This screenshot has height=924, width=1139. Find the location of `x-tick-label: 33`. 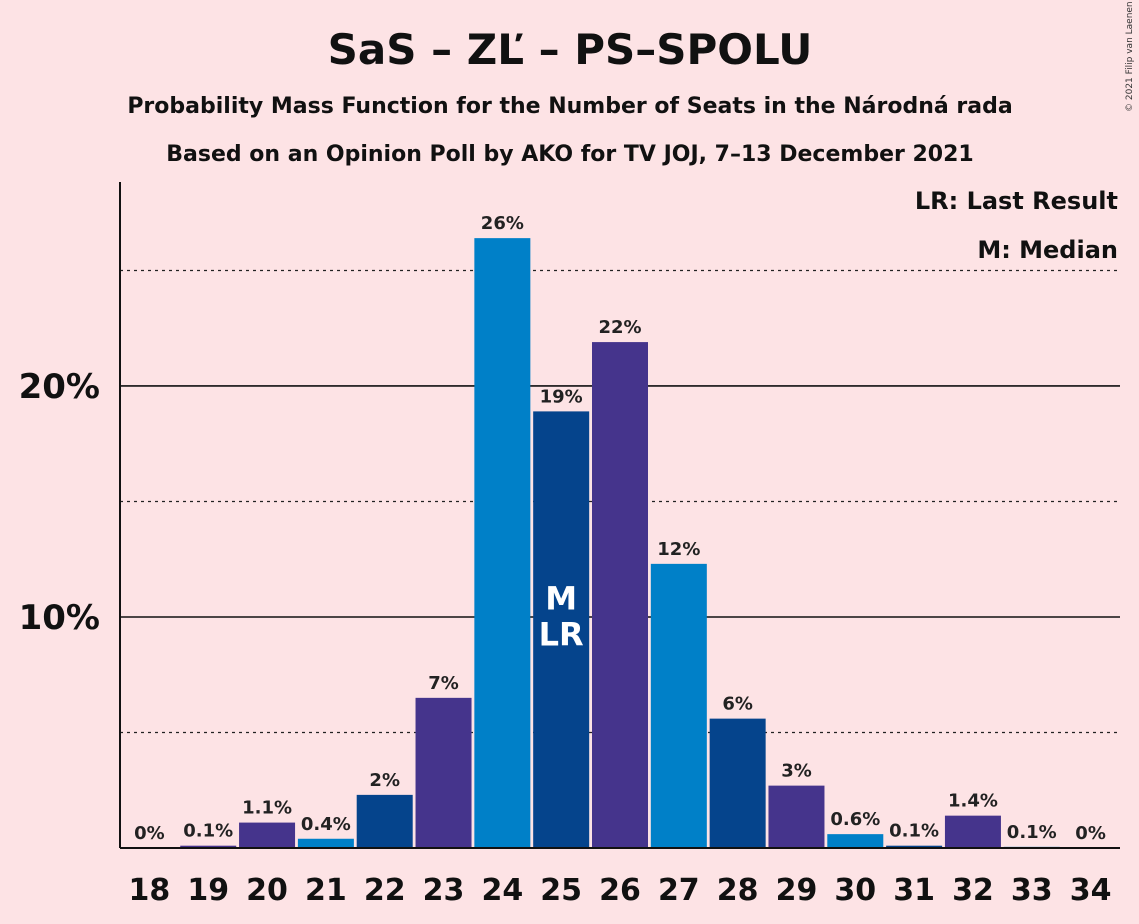

x-tick-label: 33 is located at coordinates (1032, 890).